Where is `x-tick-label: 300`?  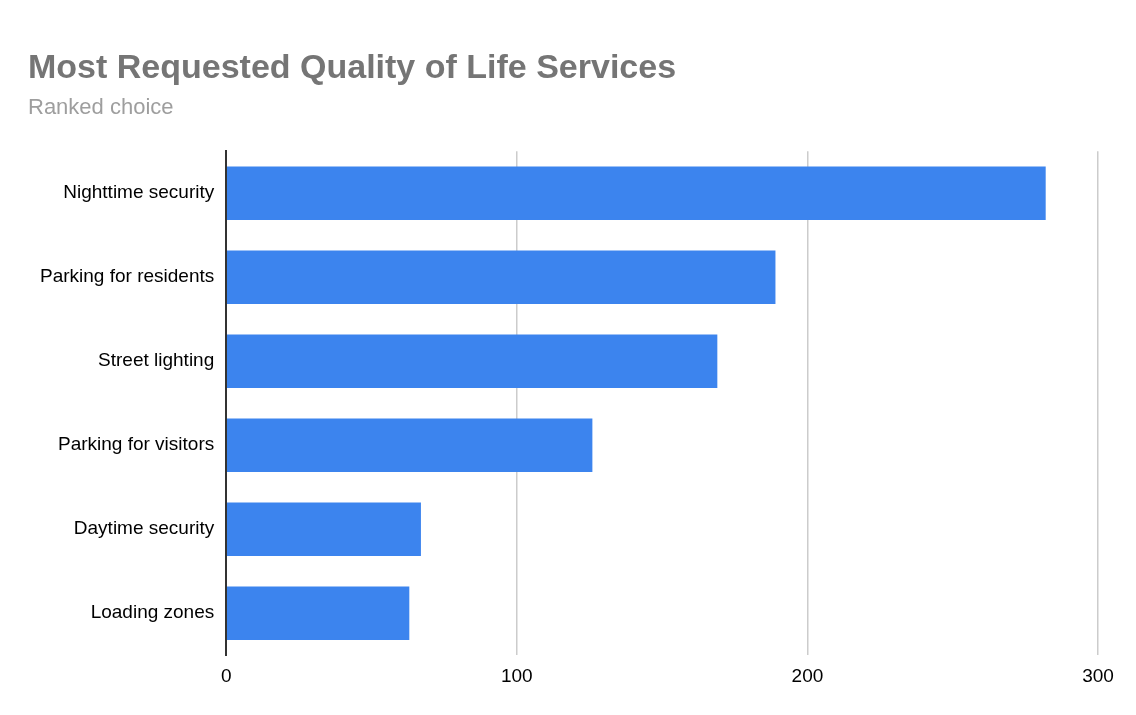 x-tick-label: 300 is located at coordinates (1098, 675).